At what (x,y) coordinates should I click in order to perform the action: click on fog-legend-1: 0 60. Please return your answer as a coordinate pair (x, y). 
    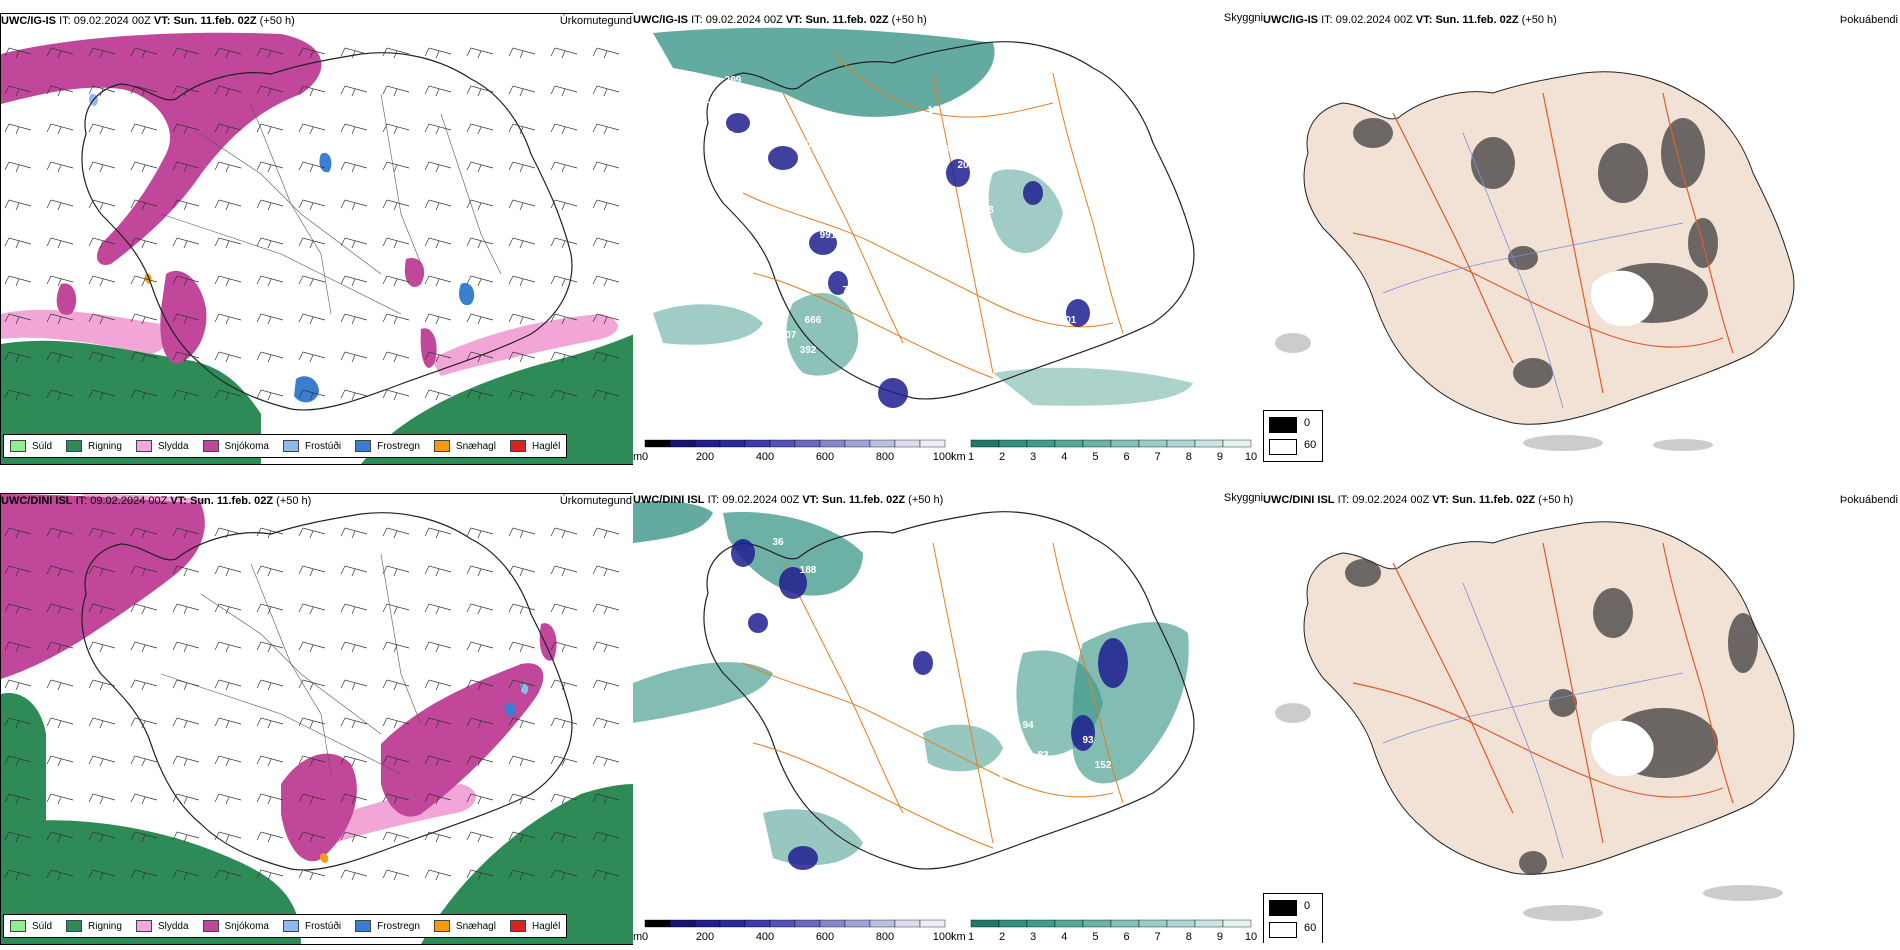
    Looking at the image, I should click on (1293, 436).